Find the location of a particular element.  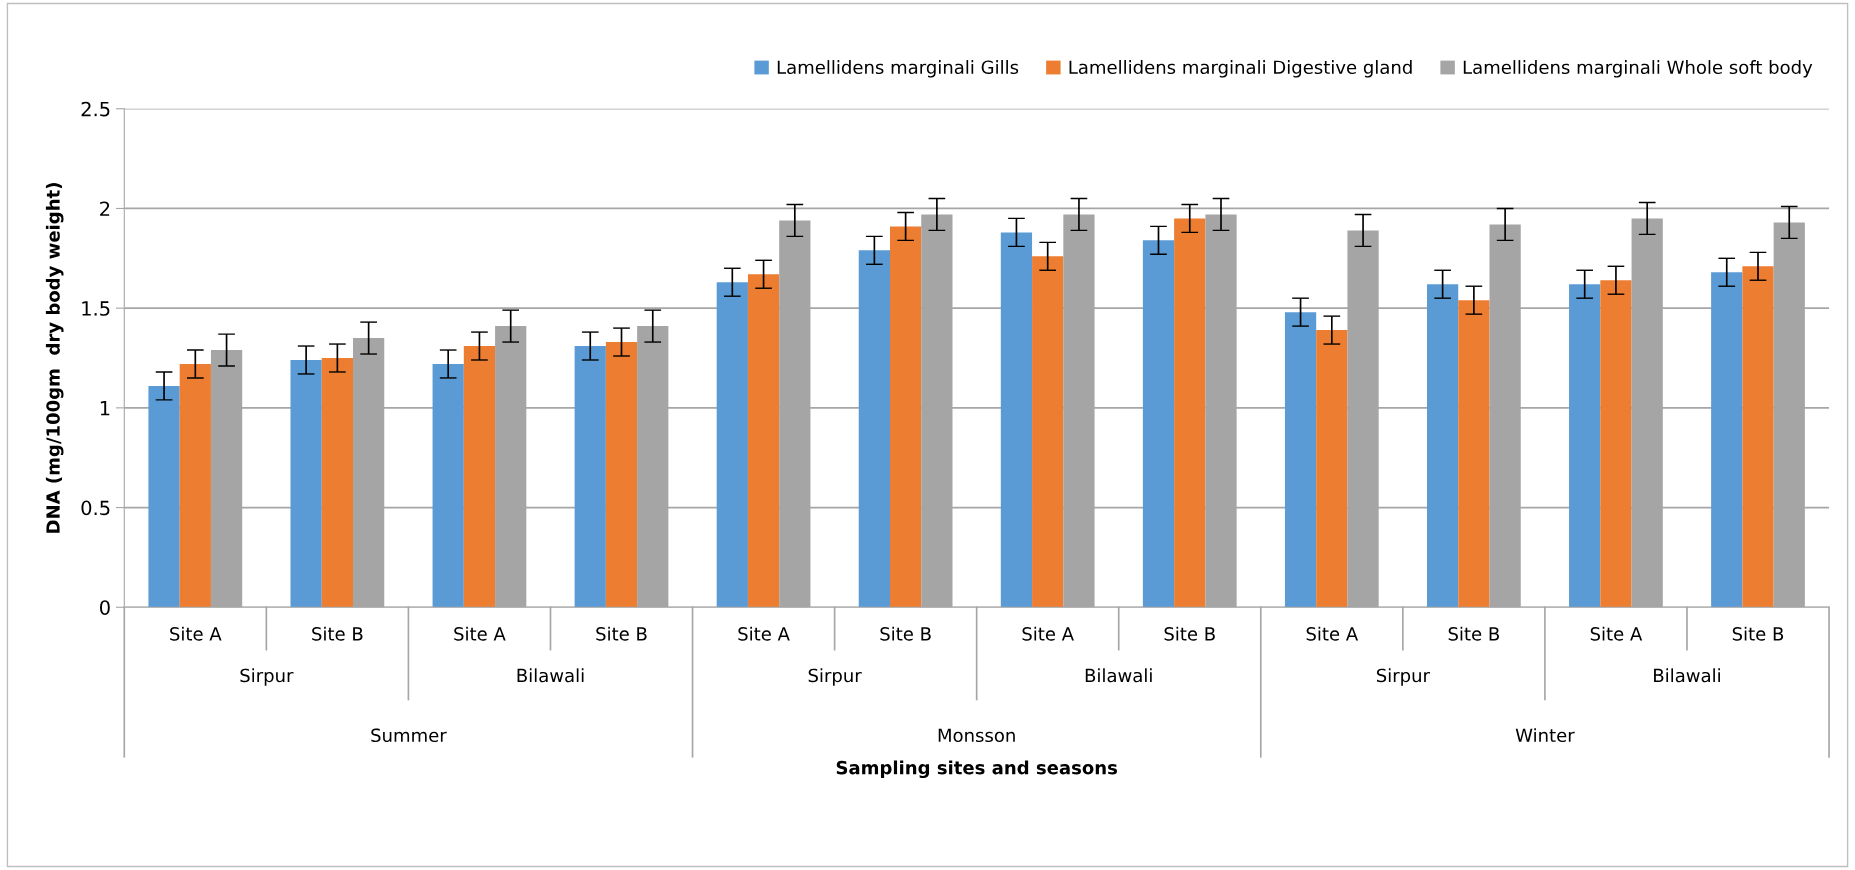

legend-label: Lamellidens marginali Gills is located at coordinates (898, 69).